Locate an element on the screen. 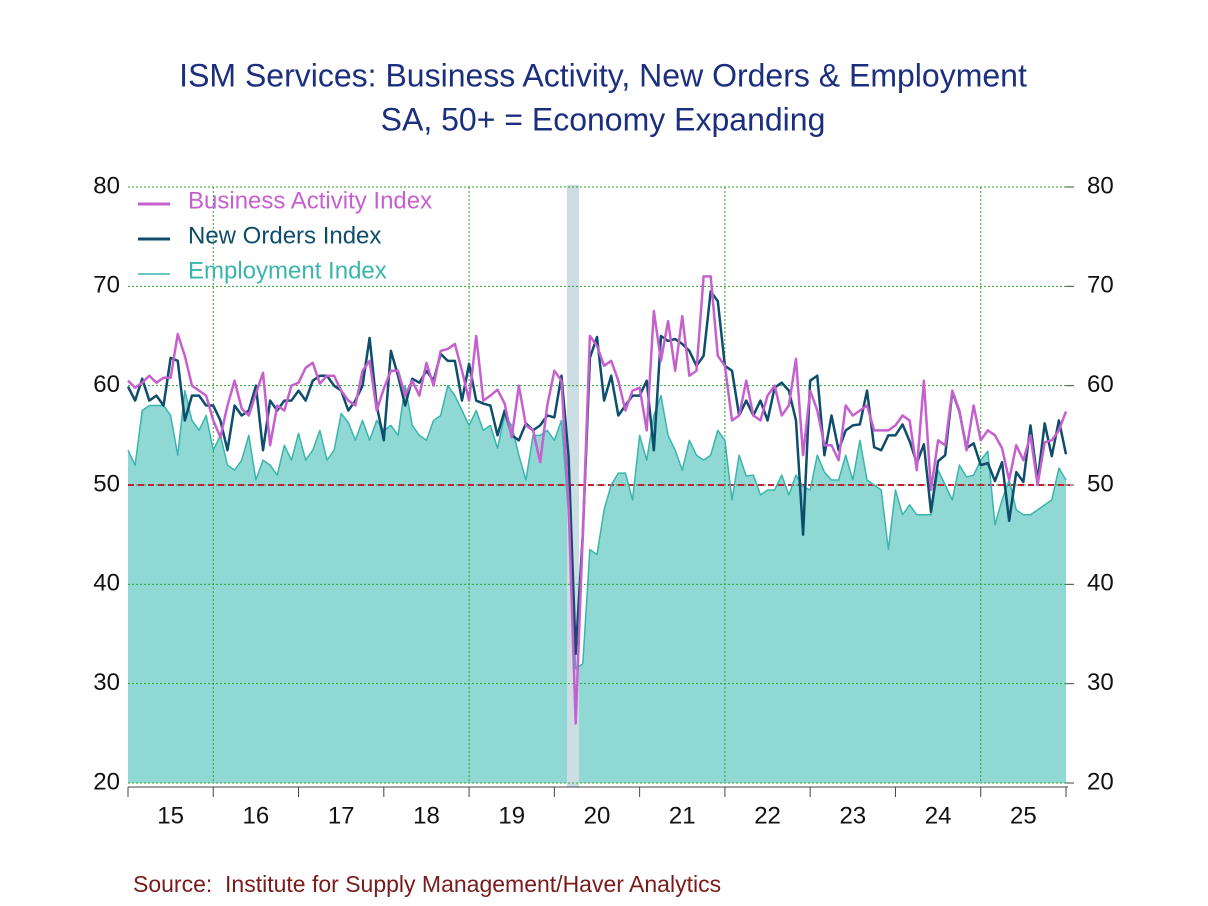 This screenshot has width=1208, height=906. legend-label: Employment Index is located at coordinates (287, 270).